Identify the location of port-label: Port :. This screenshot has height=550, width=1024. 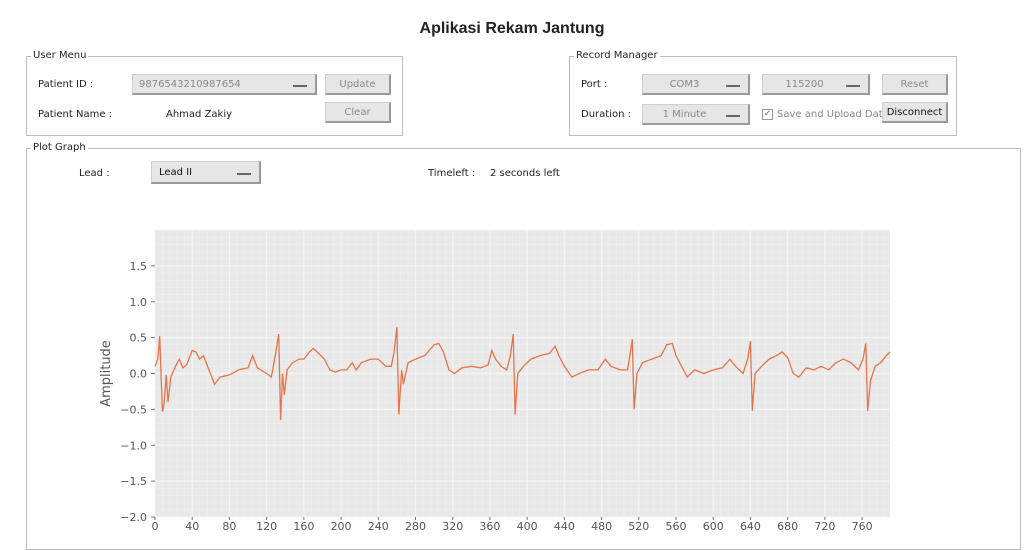
(594, 84).